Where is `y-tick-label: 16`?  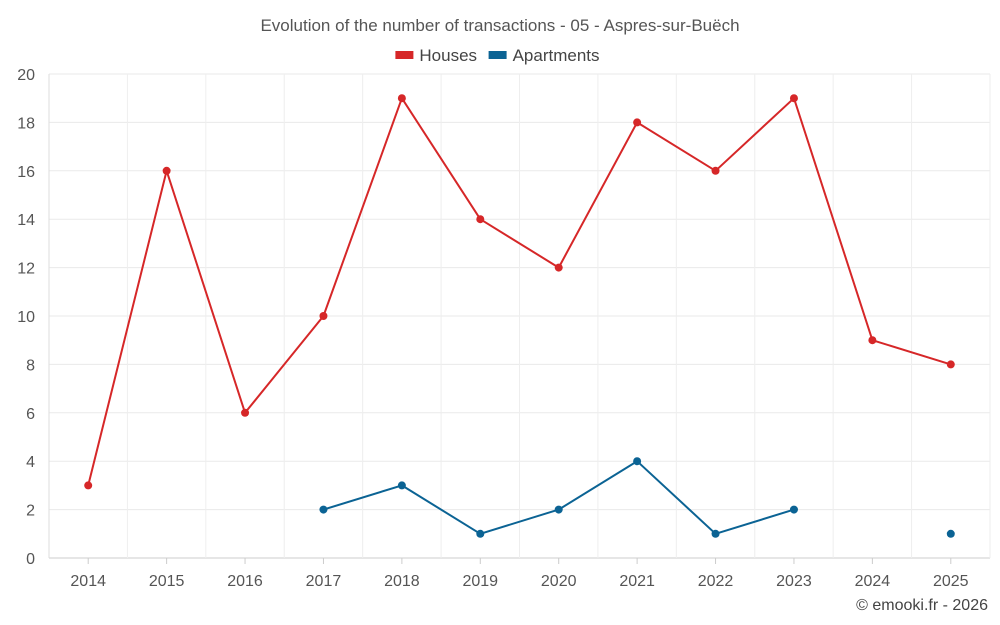 y-tick-label: 16 is located at coordinates (26, 172).